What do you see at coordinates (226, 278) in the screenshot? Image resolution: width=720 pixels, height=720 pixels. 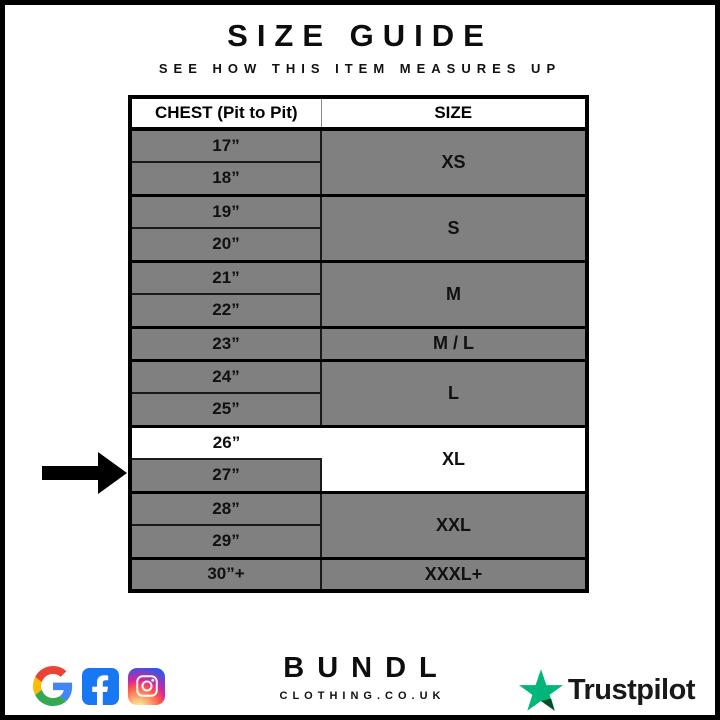 I see `chest-cell: 21”` at bounding box center [226, 278].